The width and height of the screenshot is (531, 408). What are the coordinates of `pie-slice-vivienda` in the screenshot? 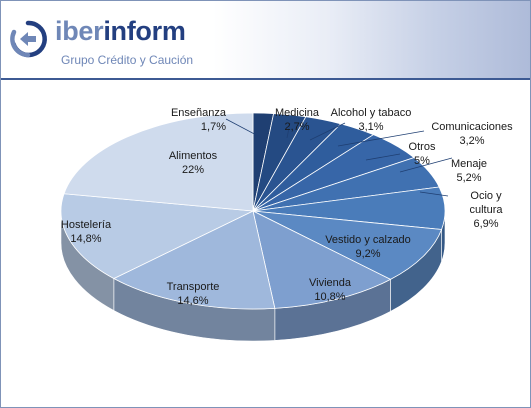 It's located at (322, 259).